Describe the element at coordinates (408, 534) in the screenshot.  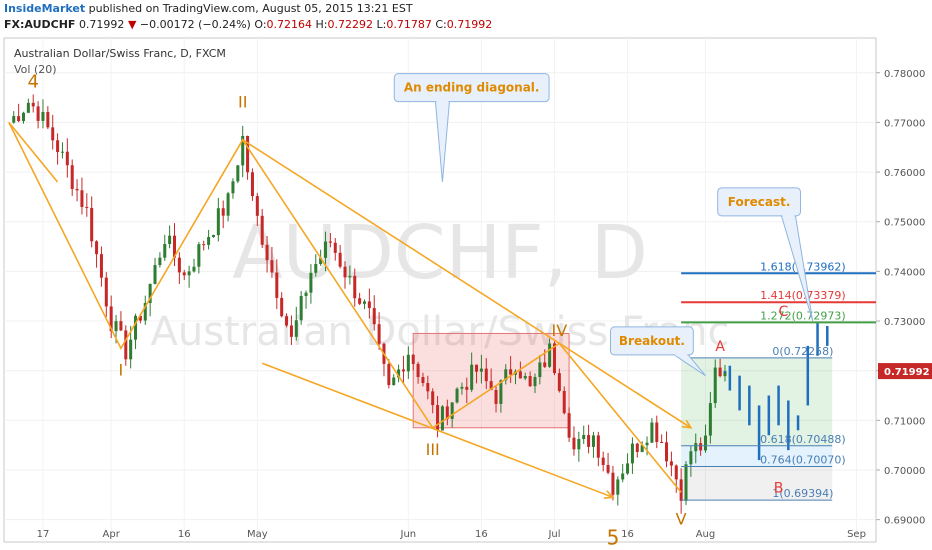
I see `x-tick-label: Jun` at that location.